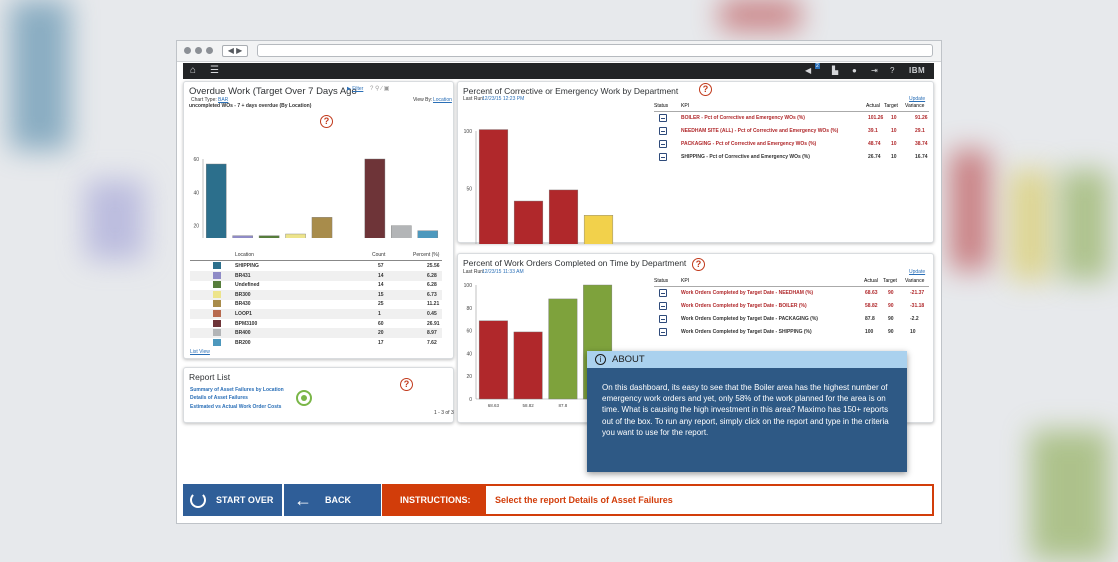 The width and height of the screenshot is (1118, 562). What do you see at coordinates (381, 285) in the screenshot?
I see `row-count: 14` at bounding box center [381, 285].